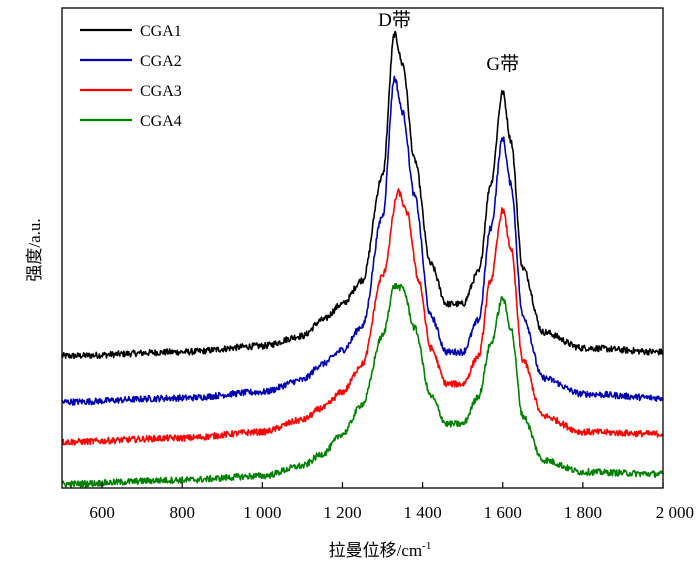 The image size is (700, 567). I want to click on x-tick-label-800: 800, so click(182, 512).